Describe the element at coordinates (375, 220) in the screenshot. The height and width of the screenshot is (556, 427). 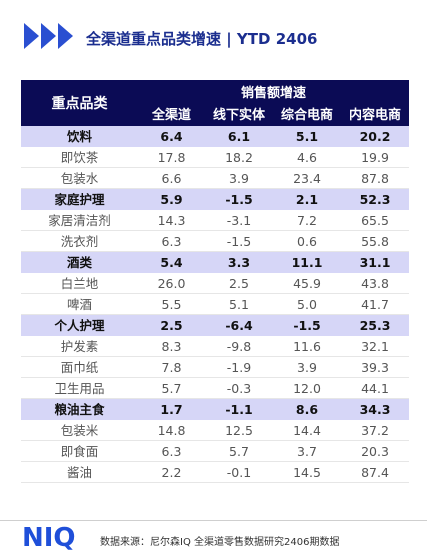
I see `table-cell: 65.5` at that location.